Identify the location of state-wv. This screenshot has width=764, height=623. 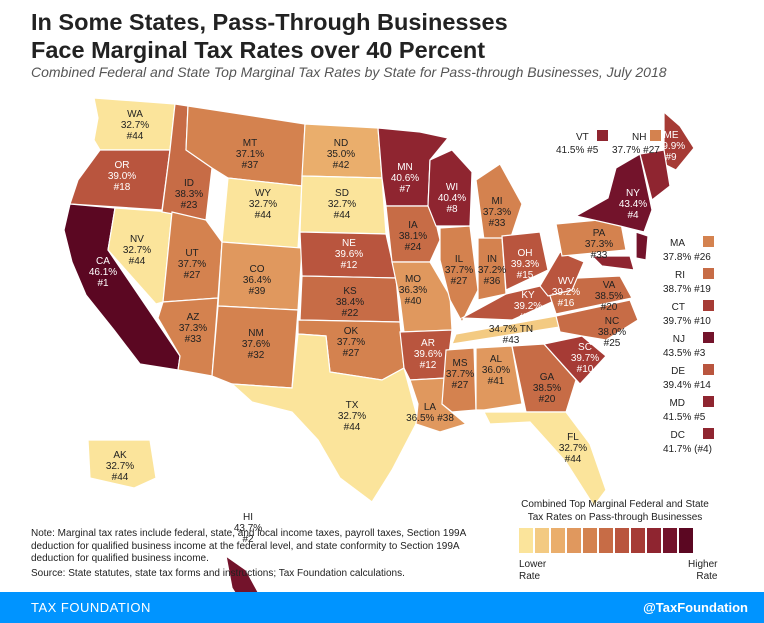
(562, 274).